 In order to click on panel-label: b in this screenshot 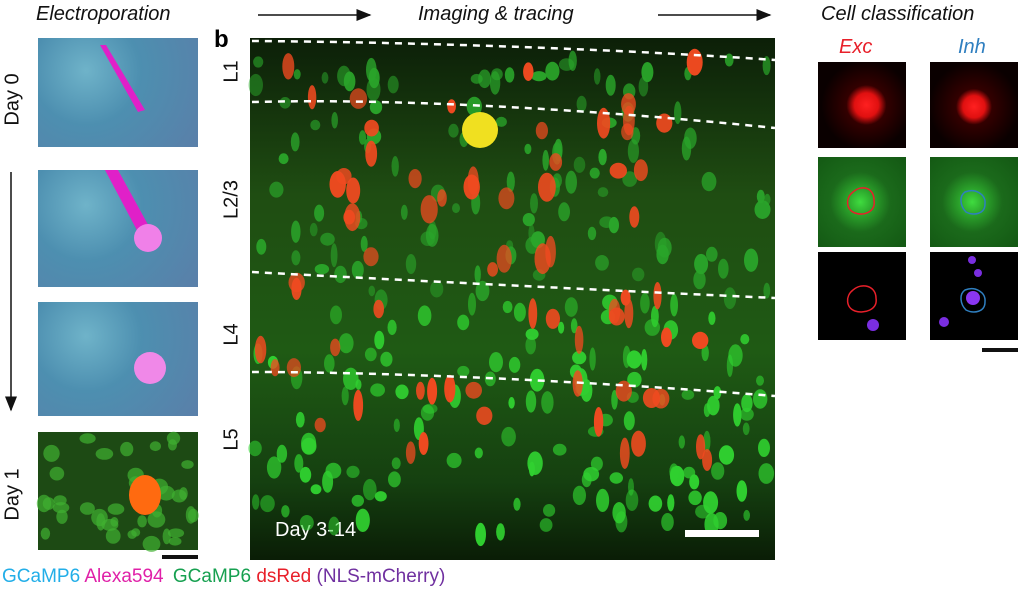, I will do `click(221, 39)`.